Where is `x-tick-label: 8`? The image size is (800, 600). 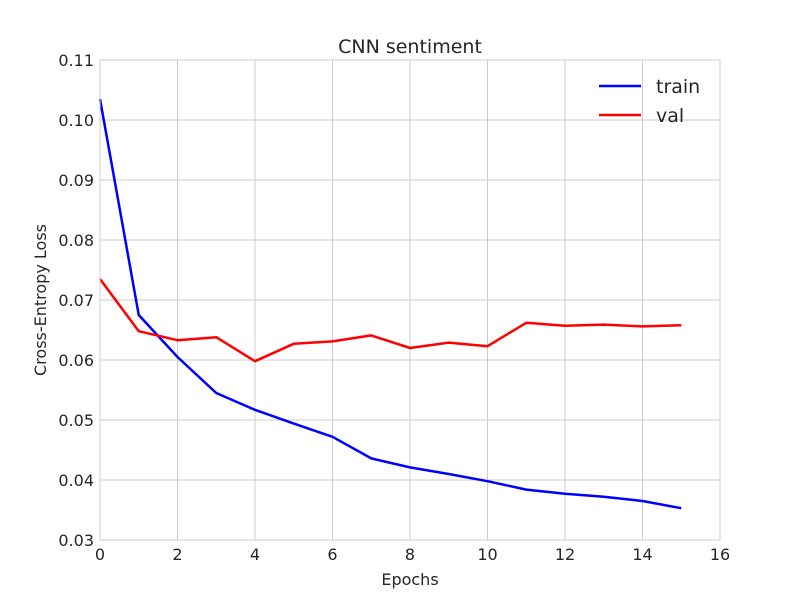 x-tick-label: 8 is located at coordinates (410, 554).